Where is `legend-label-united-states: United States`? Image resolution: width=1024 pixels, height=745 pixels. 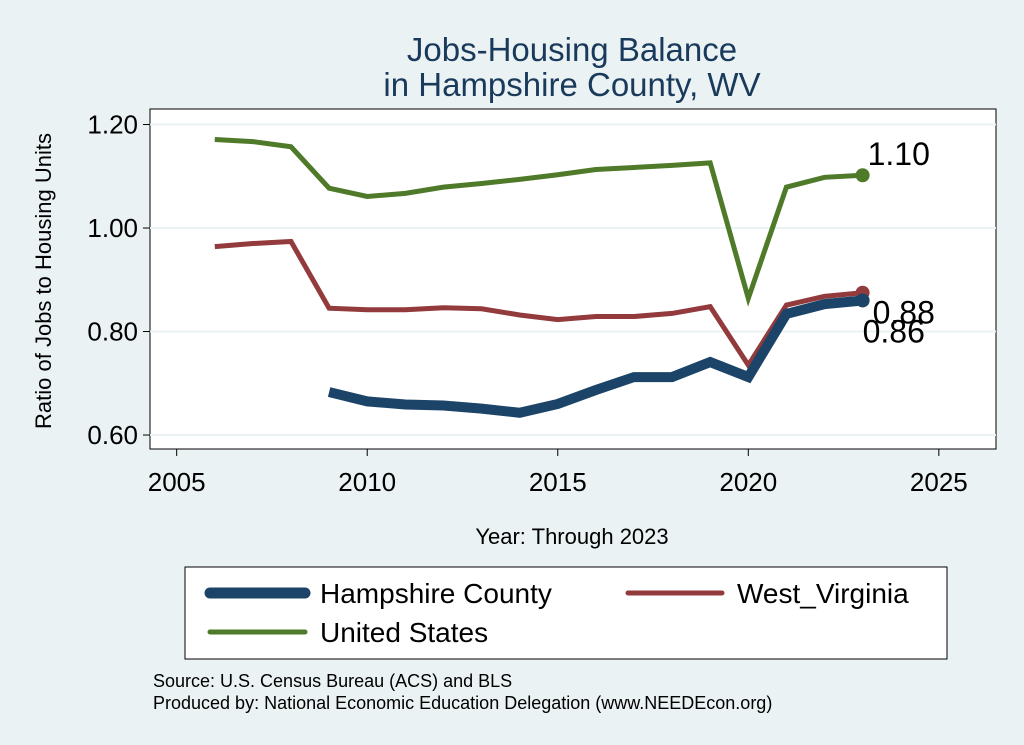 legend-label-united-states: United States is located at coordinates (404, 632).